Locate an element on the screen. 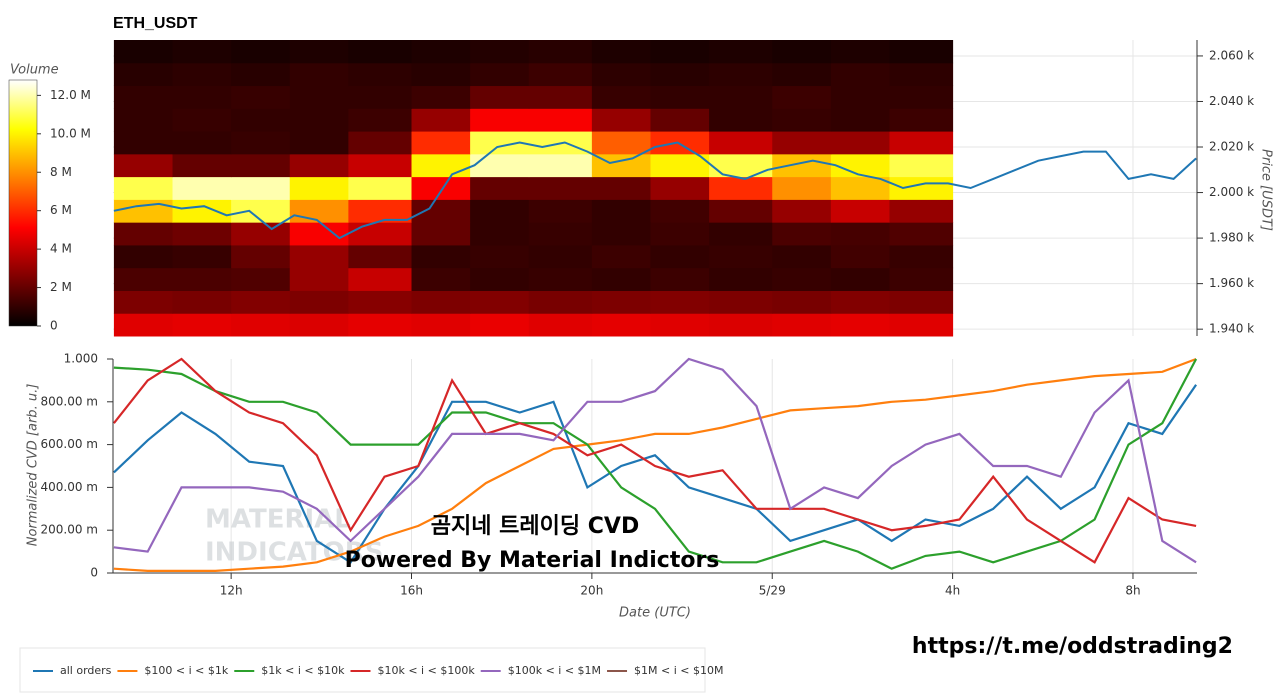  y-tick-label: 800.00 m is located at coordinates (70, 401).